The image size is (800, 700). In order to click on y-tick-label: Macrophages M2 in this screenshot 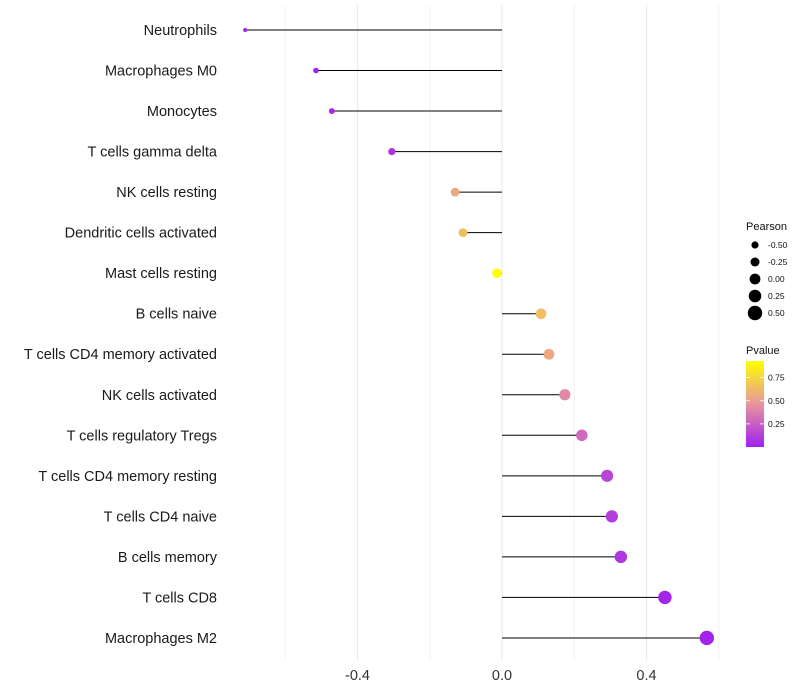, I will do `click(161, 639)`.